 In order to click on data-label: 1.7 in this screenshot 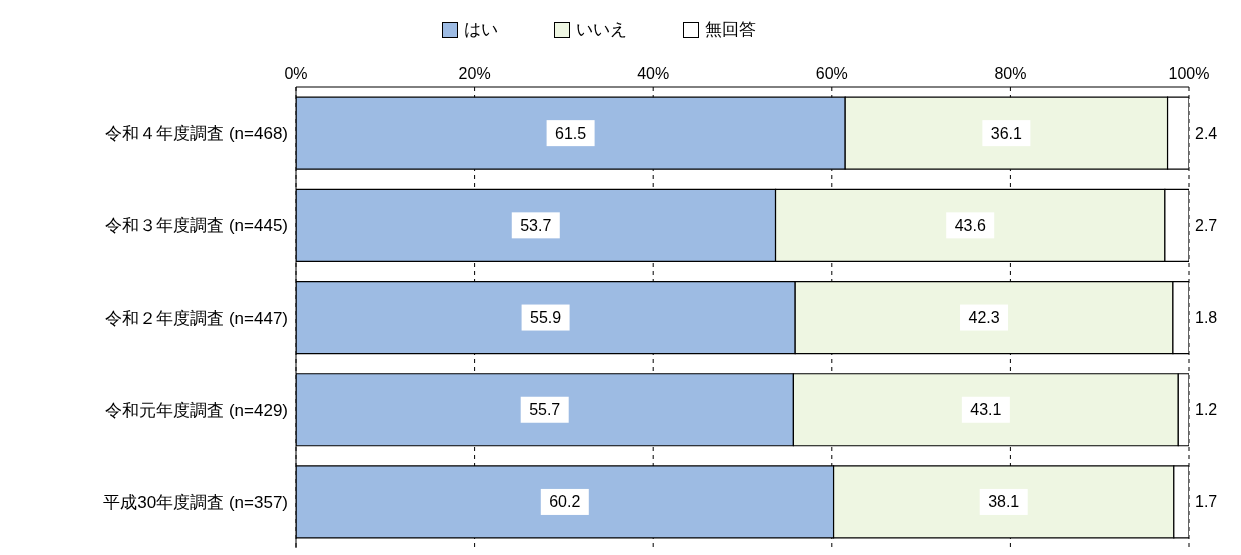, I will do `click(1206, 502)`.